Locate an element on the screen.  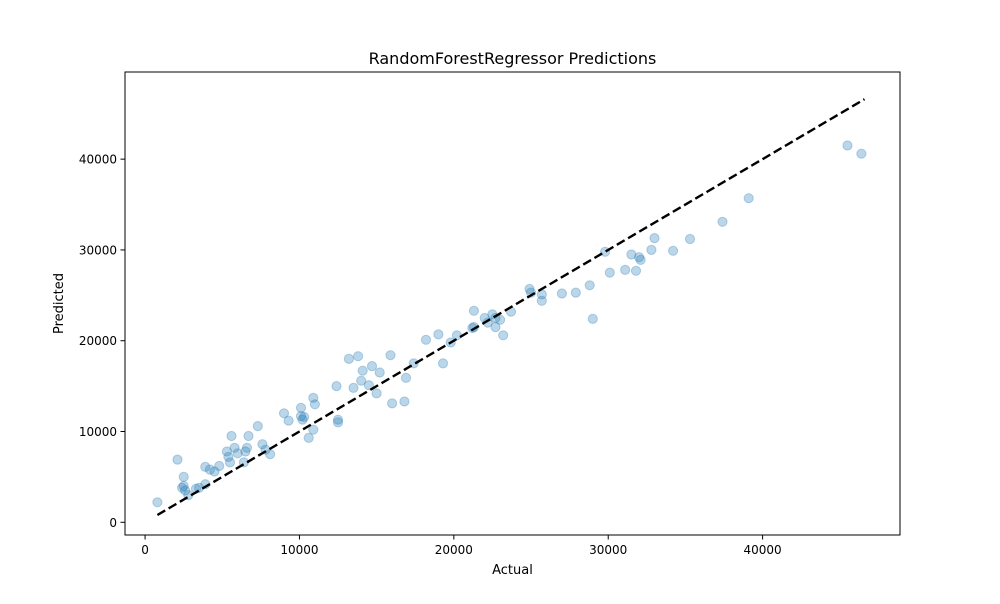
y-tick-label: 10000 is located at coordinates (98, 432).